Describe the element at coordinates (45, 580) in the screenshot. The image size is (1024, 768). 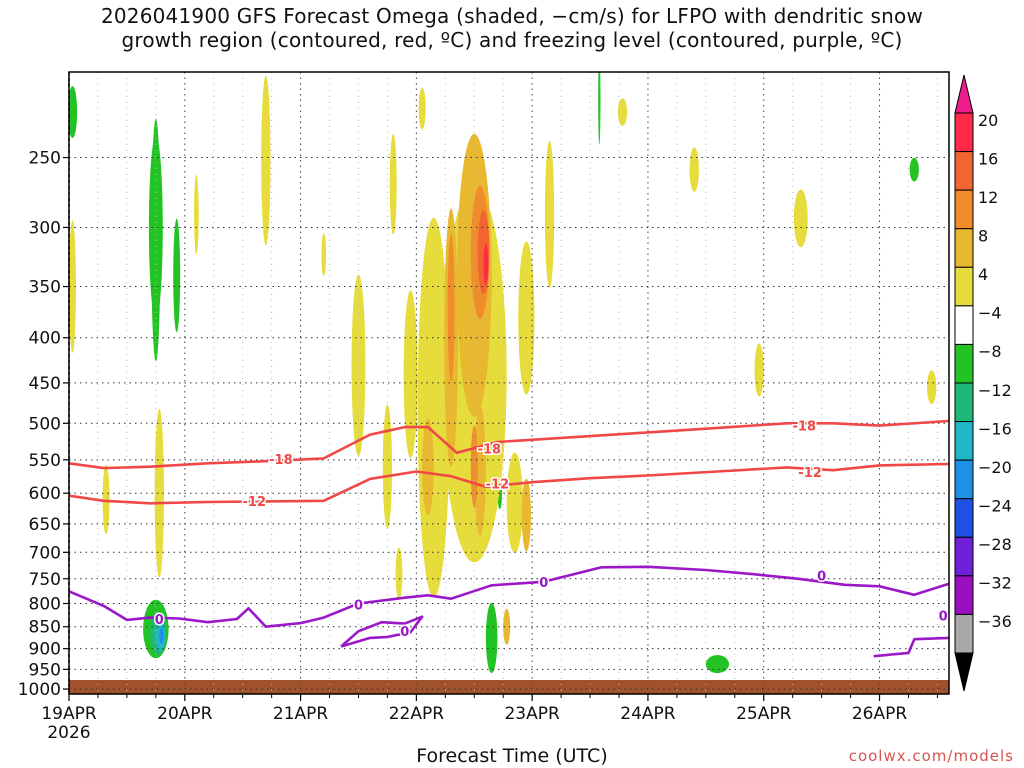
I see `y-tick-label-750: 750` at that location.